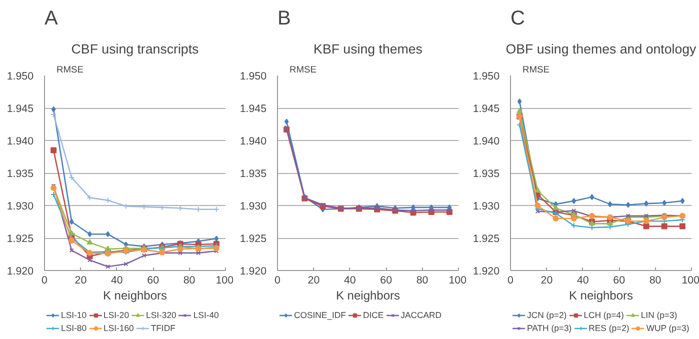 The image size is (699, 339). What do you see at coordinates (74, 328) in the screenshot?
I see `legend-label: LSI-80` at bounding box center [74, 328].